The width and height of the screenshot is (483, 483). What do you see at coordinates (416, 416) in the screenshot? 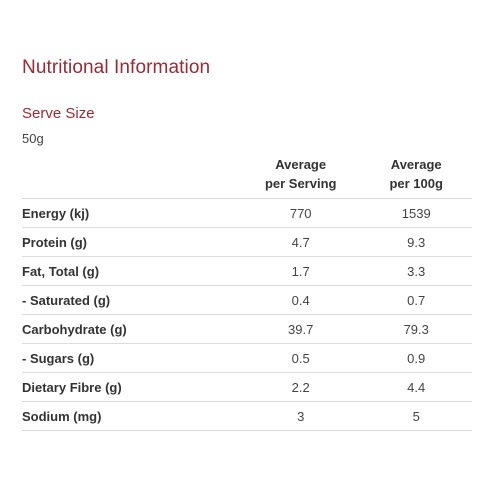
I see `row-per-100g: 5` at bounding box center [416, 416].